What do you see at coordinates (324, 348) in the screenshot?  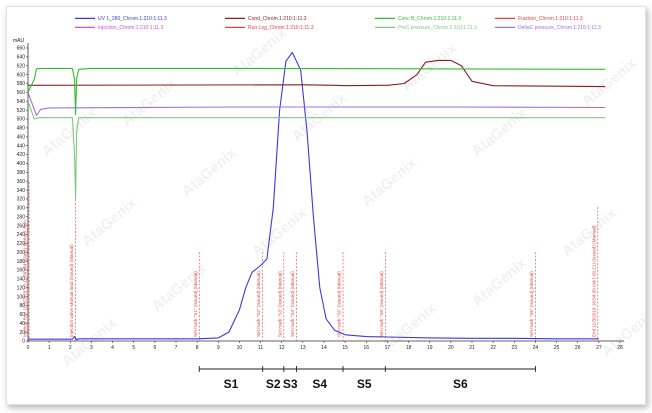 I see `x-tick-label: 14` at bounding box center [324, 348].